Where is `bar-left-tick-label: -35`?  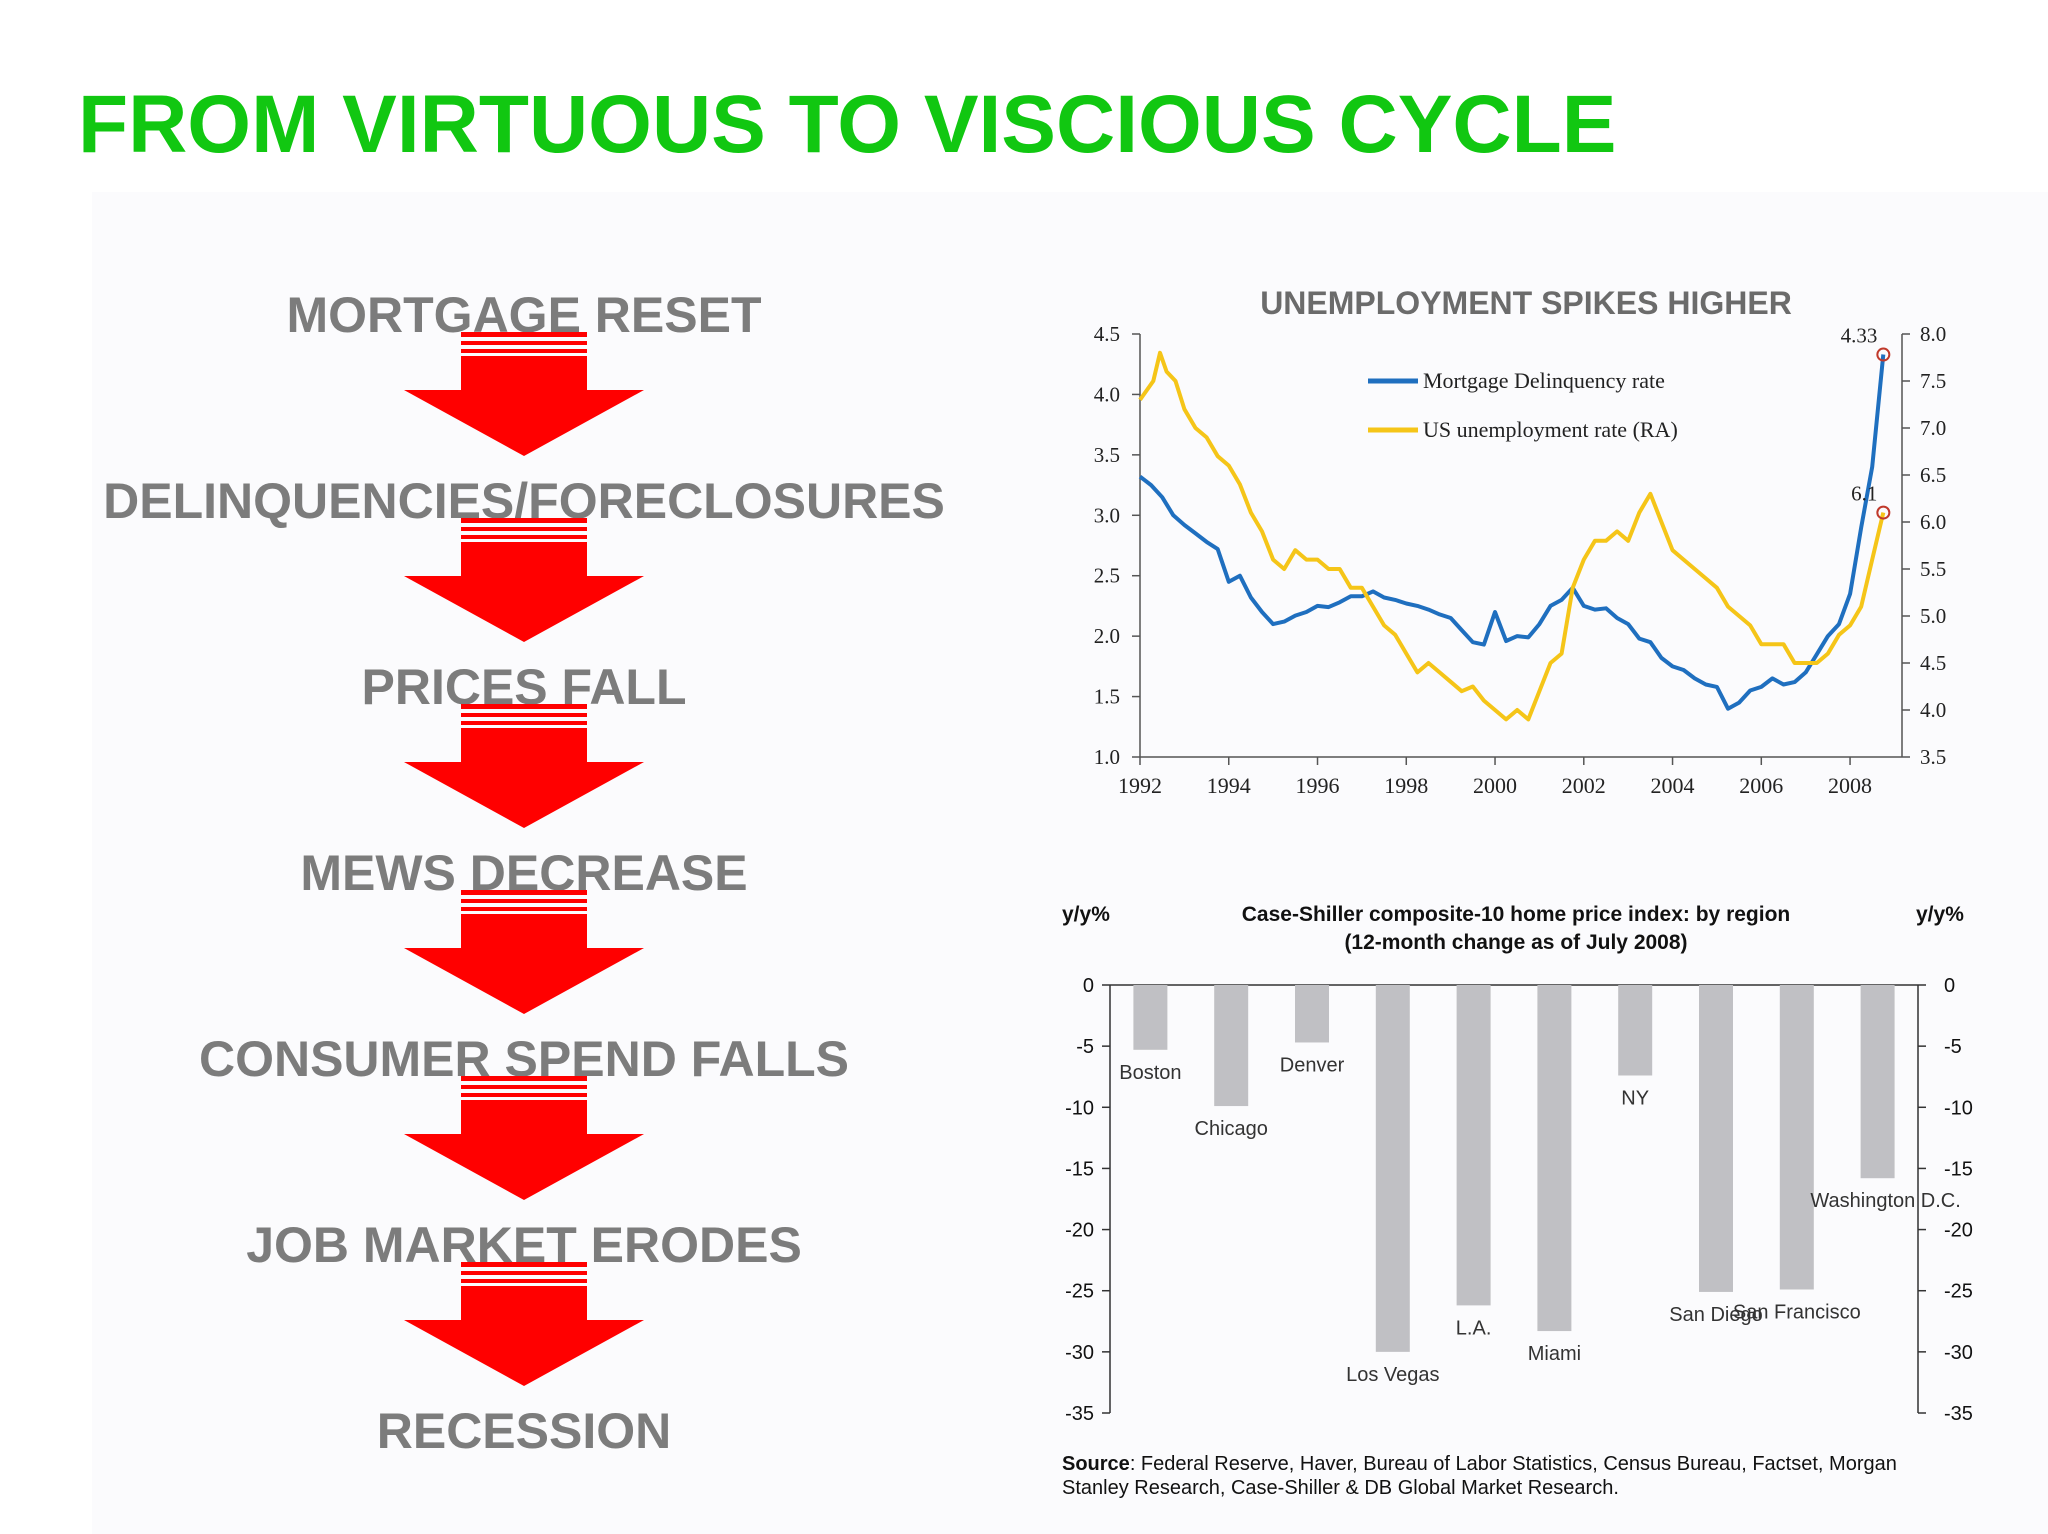 bar-left-tick-label: -35 is located at coordinates (1079, 1414).